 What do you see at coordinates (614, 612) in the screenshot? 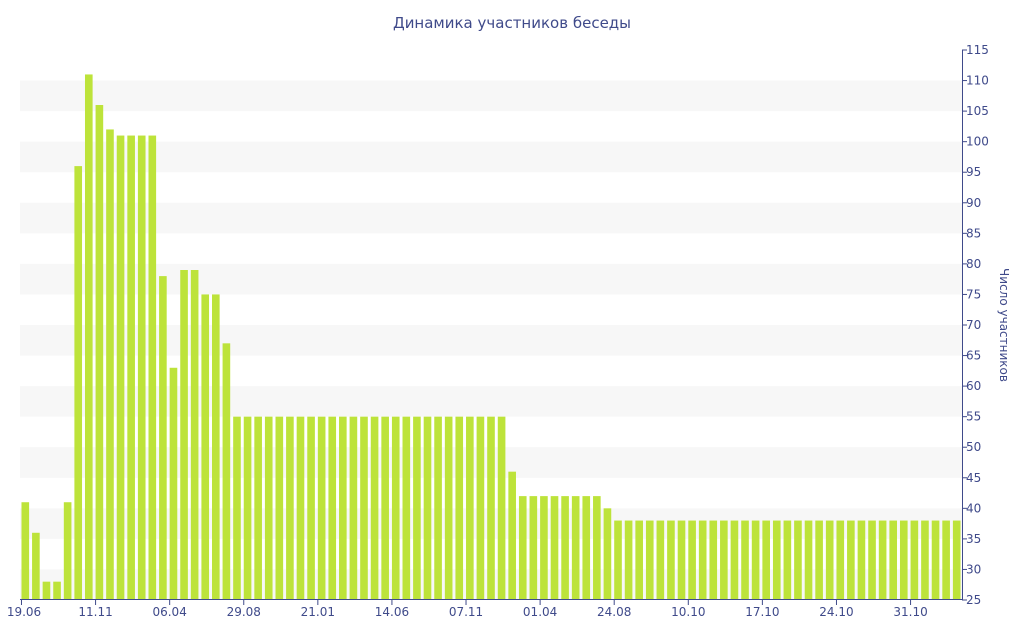
I see `x-tick-label: 24.08` at bounding box center [614, 612].